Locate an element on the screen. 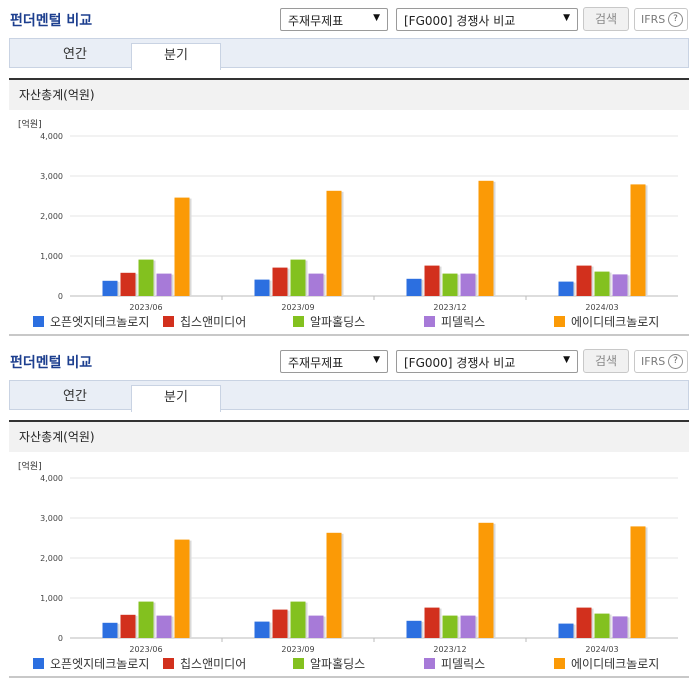 The image size is (696, 684). legend-label: 오픈엣지테크놀로지 is located at coordinates (100, 664).